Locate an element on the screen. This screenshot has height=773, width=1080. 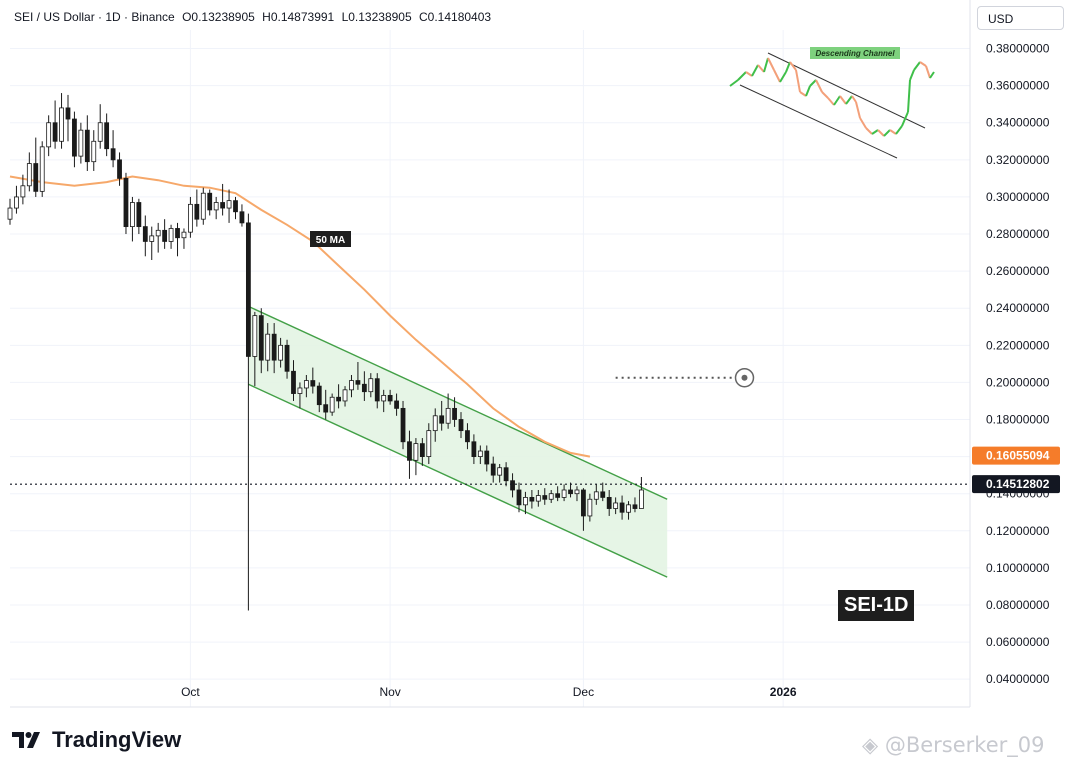
y-tick-label: 0.22000000 is located at coordinates (1018, 345).